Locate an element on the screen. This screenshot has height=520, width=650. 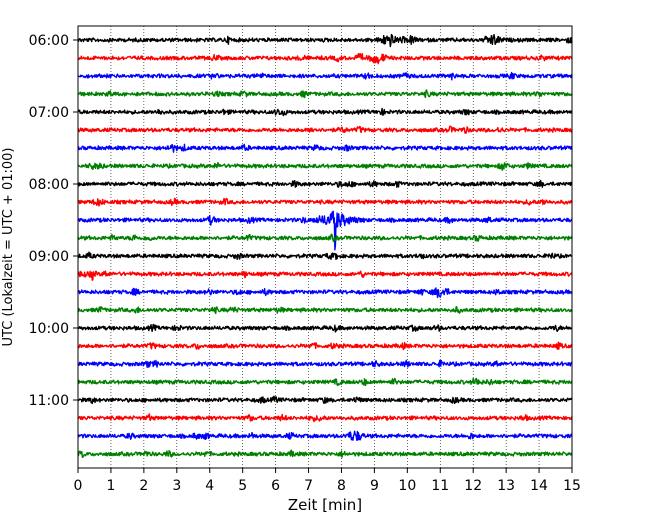
x-tick-label: 8 is located at coordinates (341, 486).